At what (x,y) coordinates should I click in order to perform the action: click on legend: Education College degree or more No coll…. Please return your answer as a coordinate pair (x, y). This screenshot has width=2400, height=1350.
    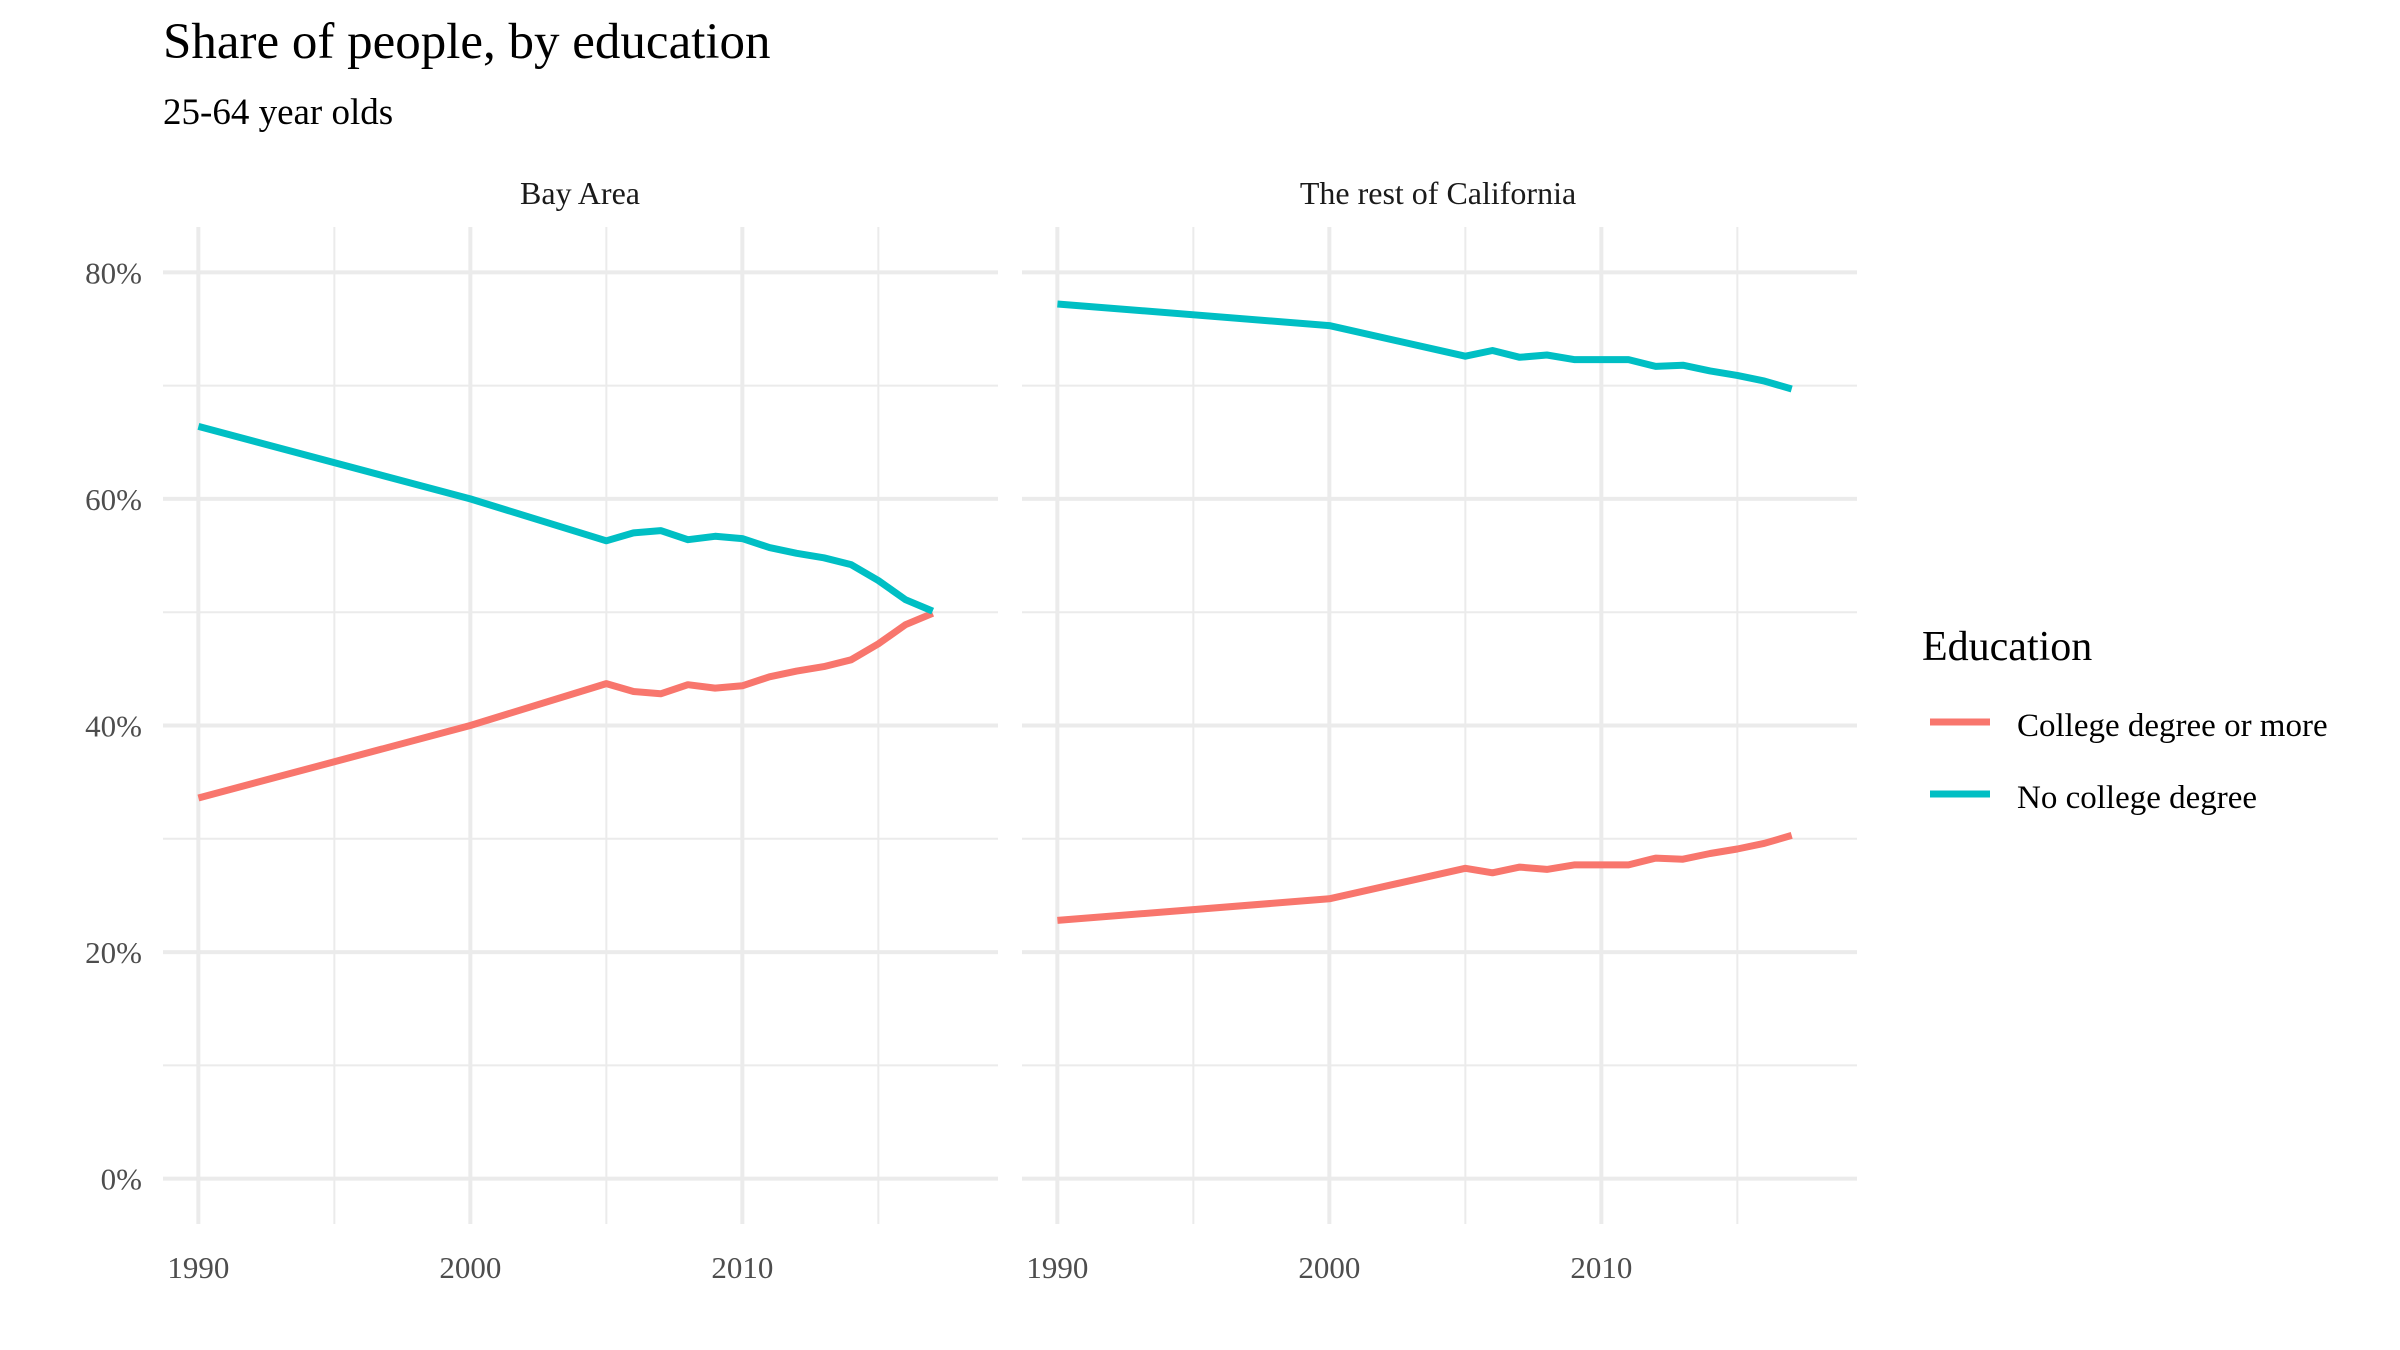
    Looking at the image, I should click on (2125, 720).